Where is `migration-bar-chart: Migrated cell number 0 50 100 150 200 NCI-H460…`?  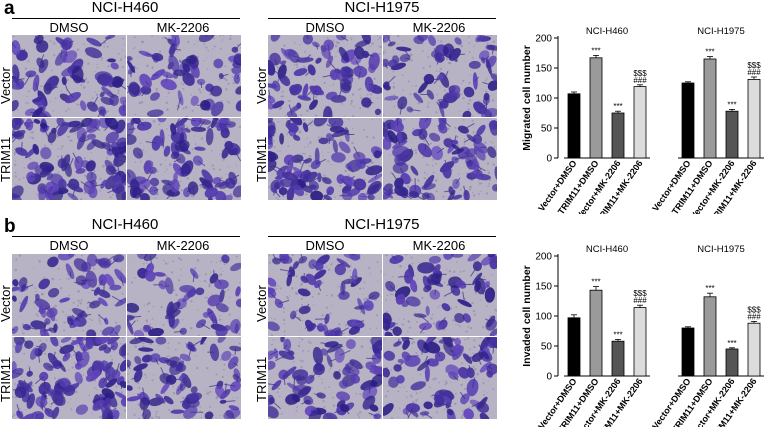
migration-bar-chart: Migrated cell number 0 50 100 150 200 NCI-H460… is located at coordinates (649, 118).